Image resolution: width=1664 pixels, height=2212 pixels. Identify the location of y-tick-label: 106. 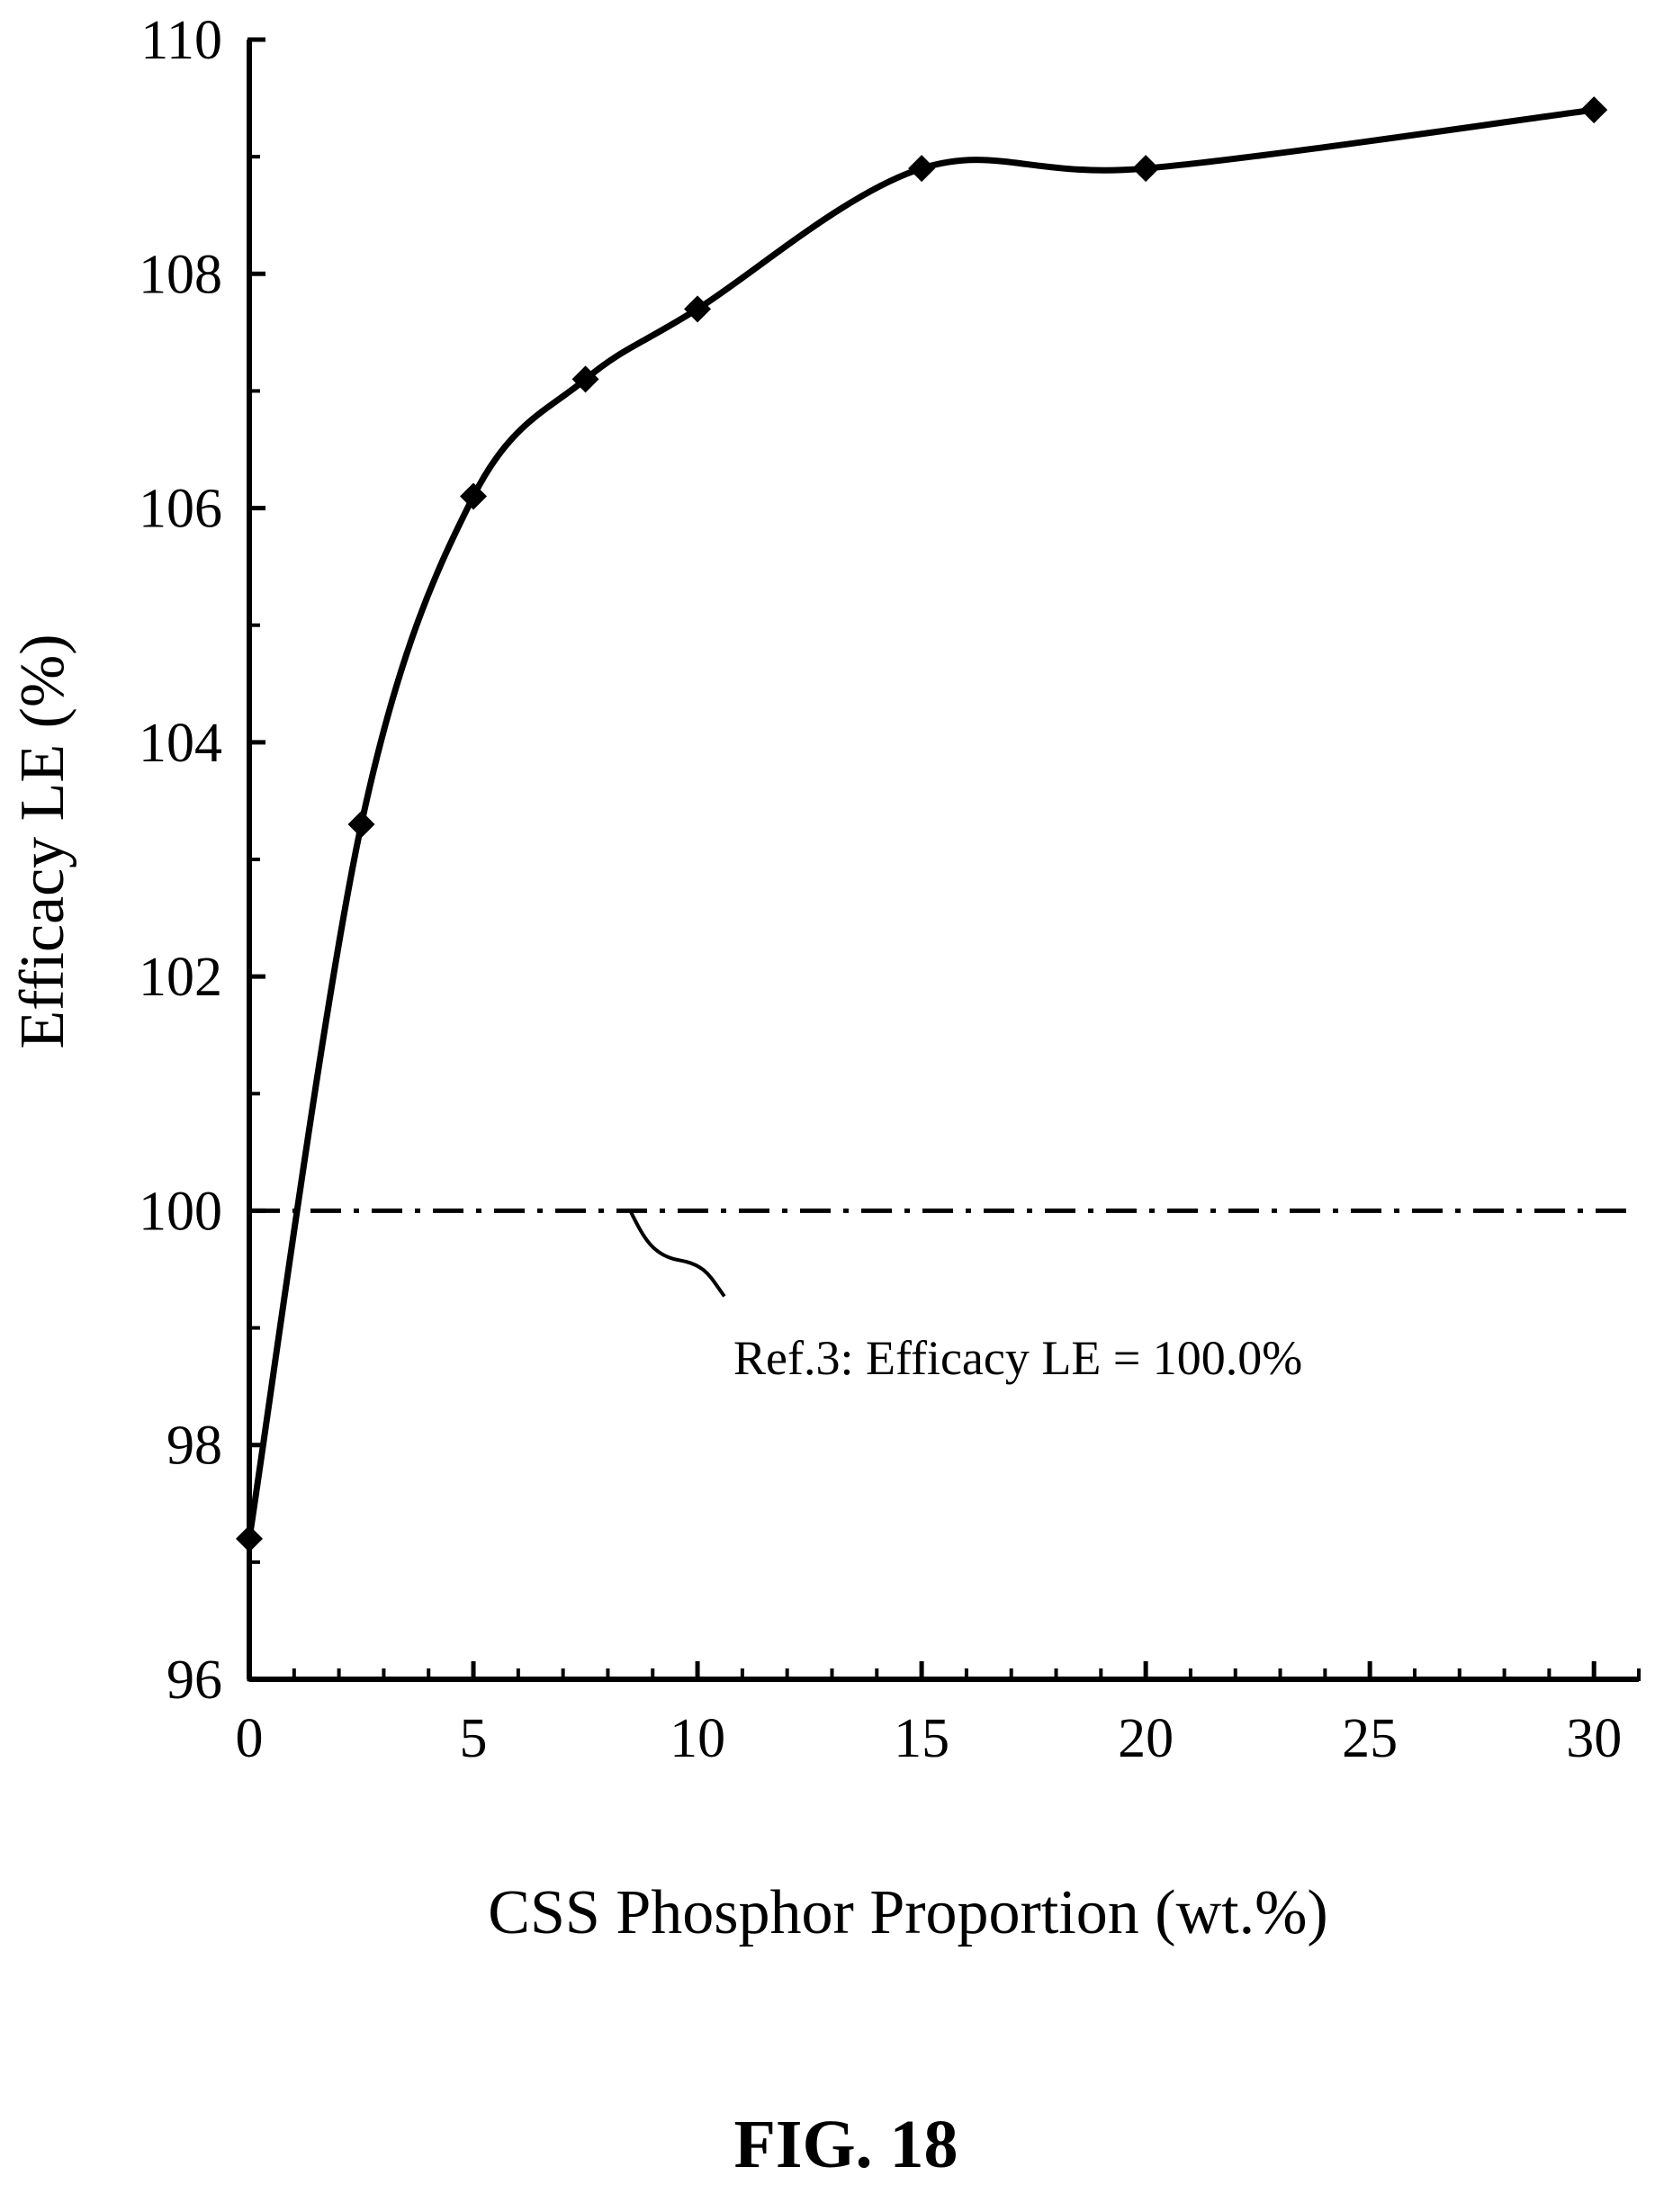
(180, 509).